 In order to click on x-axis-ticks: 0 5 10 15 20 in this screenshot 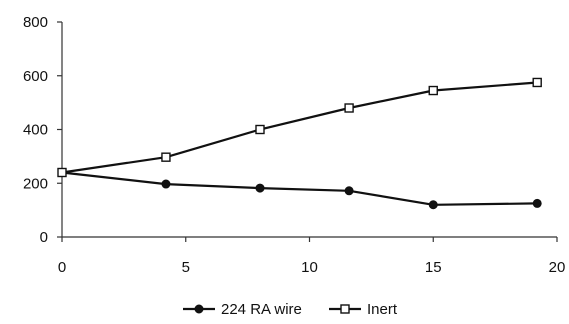, I will do `click(312, 256)`.